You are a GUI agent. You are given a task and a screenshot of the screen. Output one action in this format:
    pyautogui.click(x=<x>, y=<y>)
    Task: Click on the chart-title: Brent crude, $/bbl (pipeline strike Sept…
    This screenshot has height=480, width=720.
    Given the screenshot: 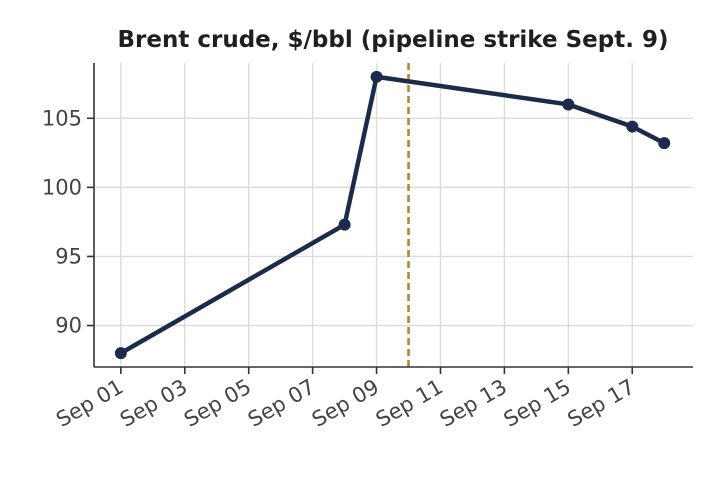 What is the action you would take?
    pyautogui.click(x=393, y=40)
    